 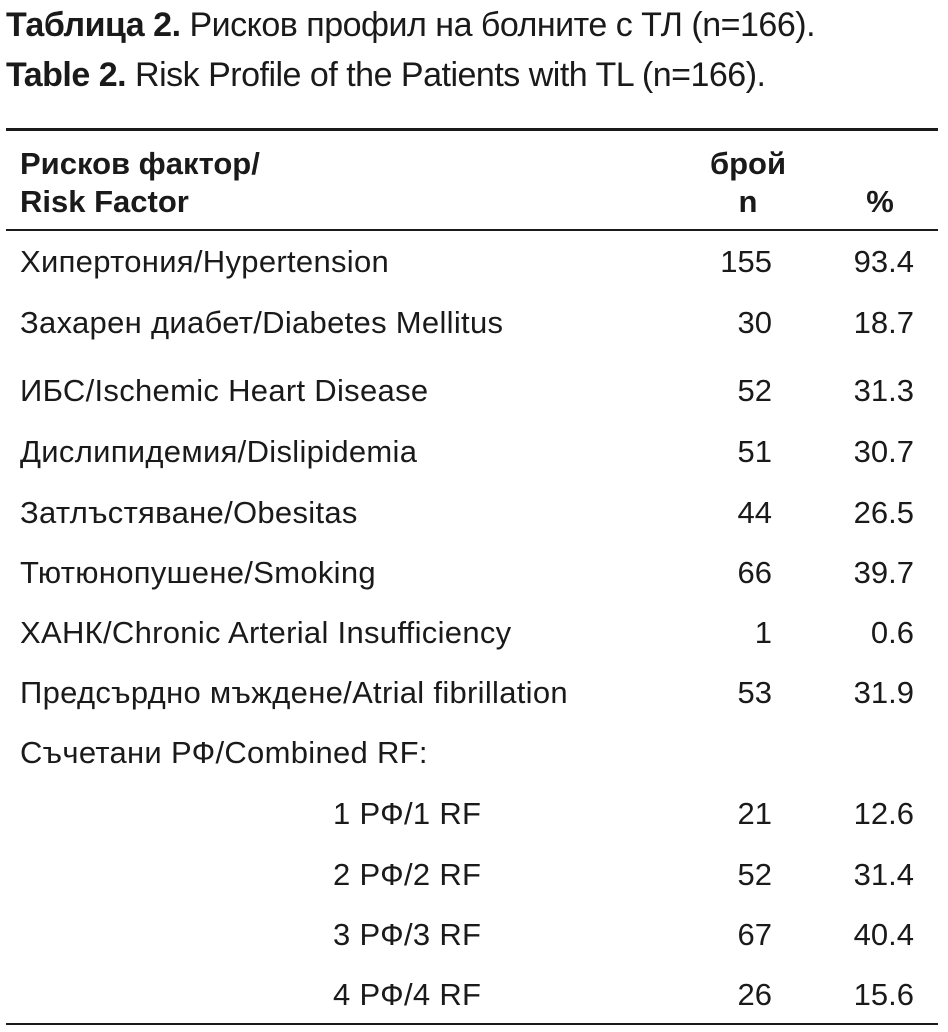 What do you see at coordinates (205, 261) in the screenshot?
I see `risk-factor-name: Хипертония/Hypertension` at bounding box center [205, 261].